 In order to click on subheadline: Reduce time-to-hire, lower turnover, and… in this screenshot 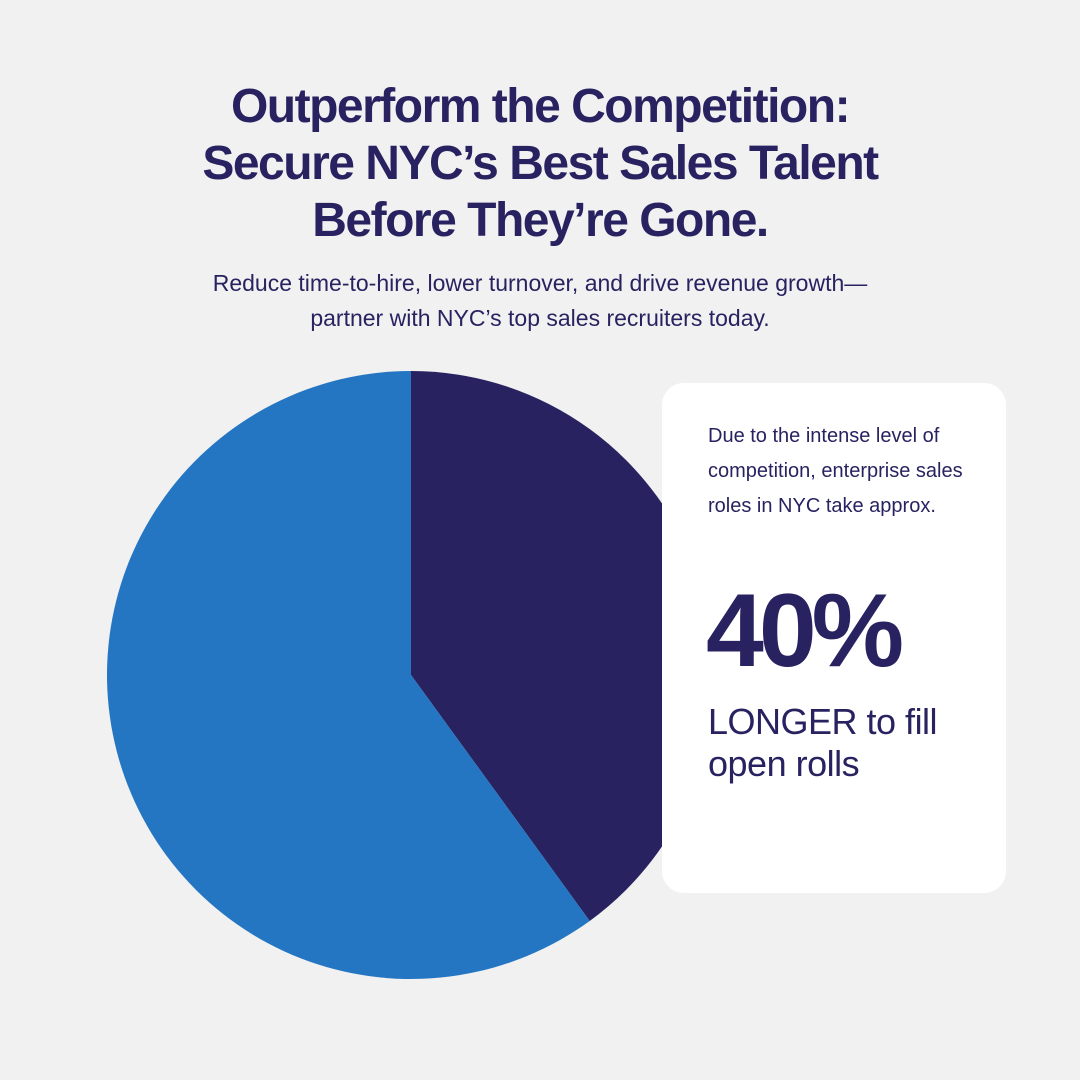, I will do `click(540, 301)`.